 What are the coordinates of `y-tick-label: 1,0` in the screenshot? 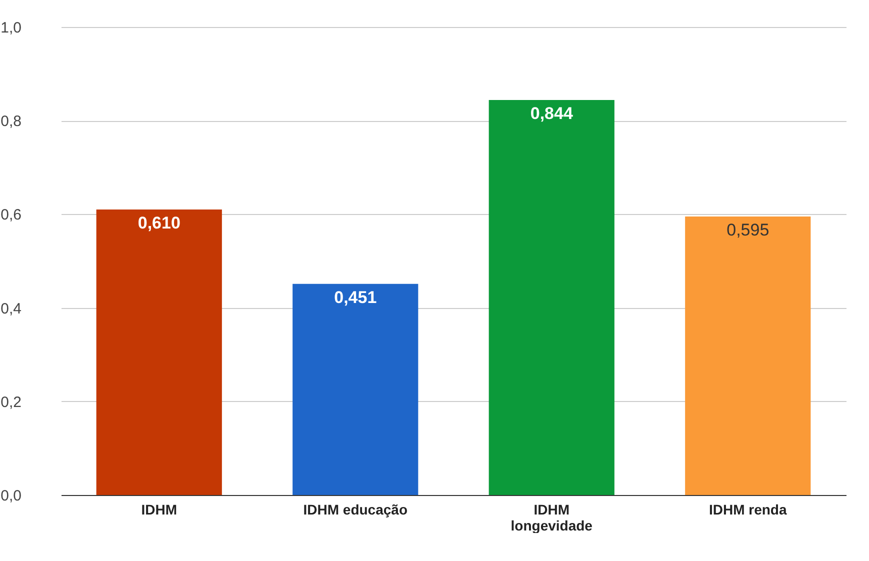 It's located at (11, 28).